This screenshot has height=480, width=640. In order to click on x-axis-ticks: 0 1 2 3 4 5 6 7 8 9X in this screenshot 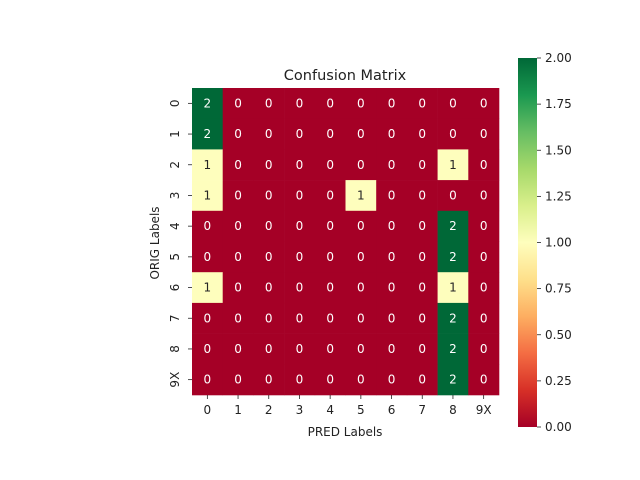, I will do `click(348, 406)`.